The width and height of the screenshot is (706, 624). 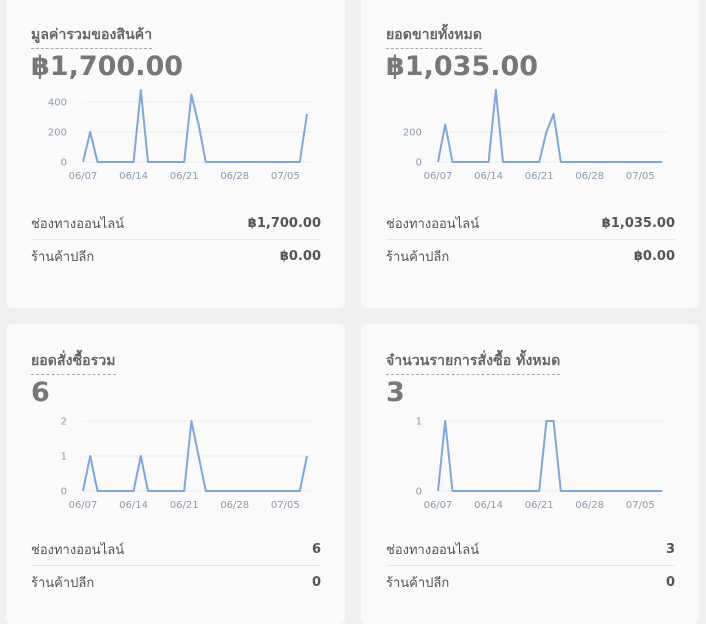 I want to click on card-value: ฿1,035.00, so click(x=462, y=66).